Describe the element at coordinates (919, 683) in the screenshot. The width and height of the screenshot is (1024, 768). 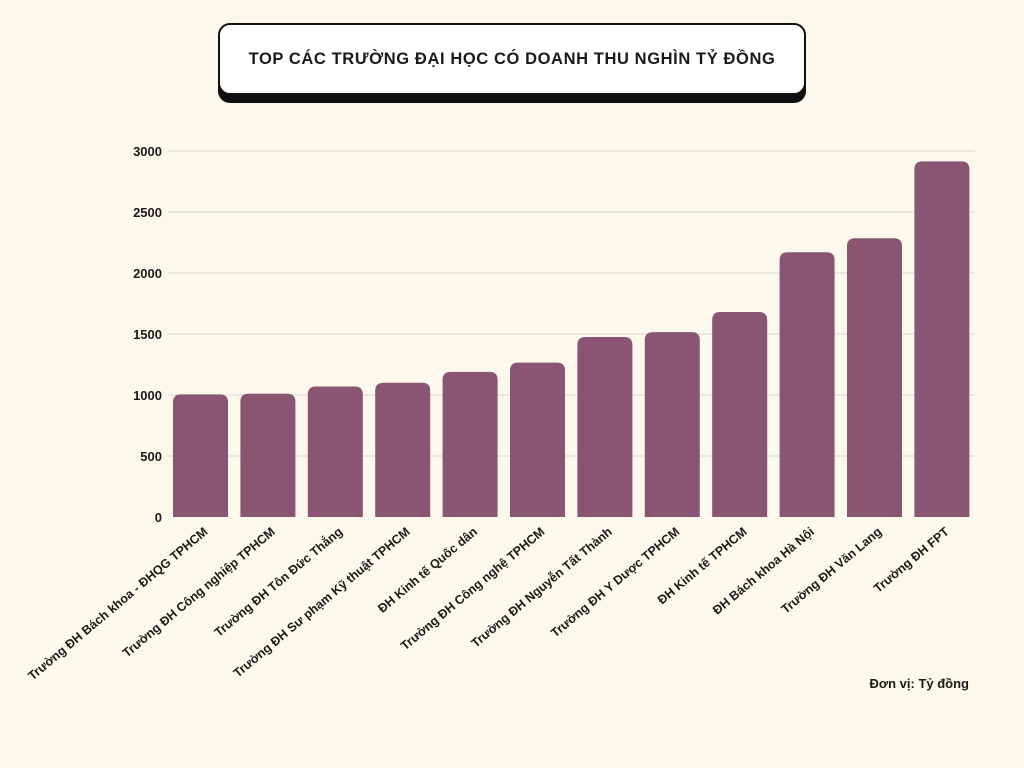
I see `unit-note: Đơn vị: Tỷ đồng` at that location.